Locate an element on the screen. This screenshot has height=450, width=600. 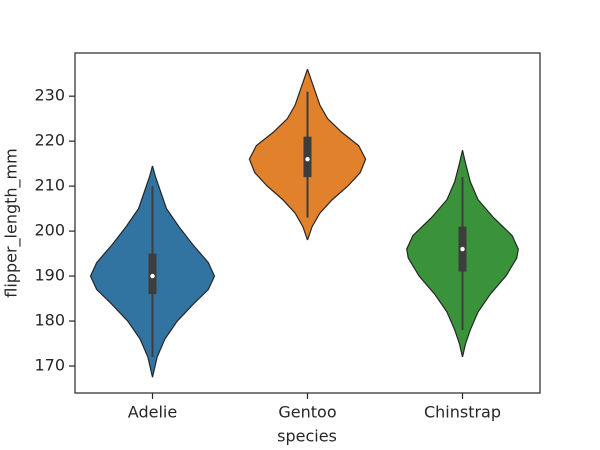
y-tick-label: 180 is located at coordinates (49, 320).